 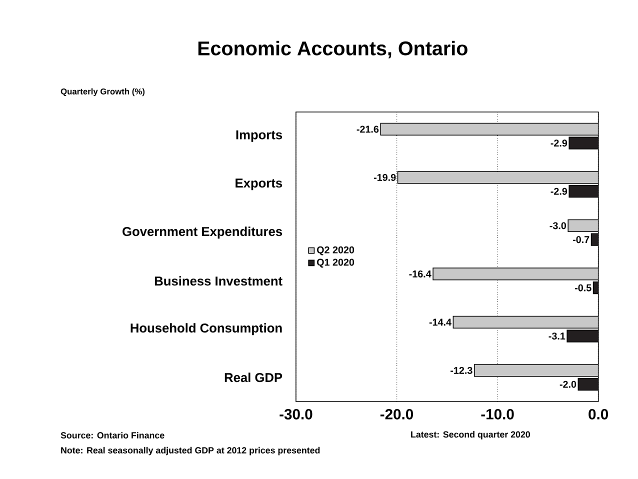 What do you see at coordinates (367, 129) in the screenshot?
I see `data-label: -21.6` at bounding box center [367, 129].